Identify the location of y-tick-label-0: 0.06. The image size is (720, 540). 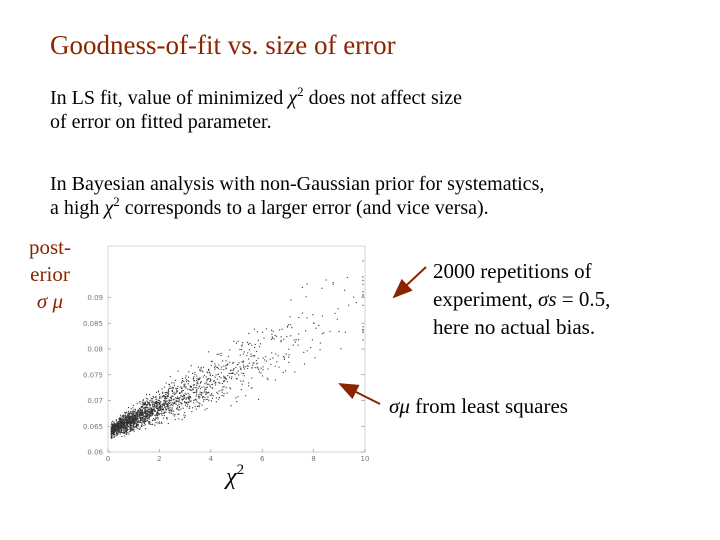
(95, 453).